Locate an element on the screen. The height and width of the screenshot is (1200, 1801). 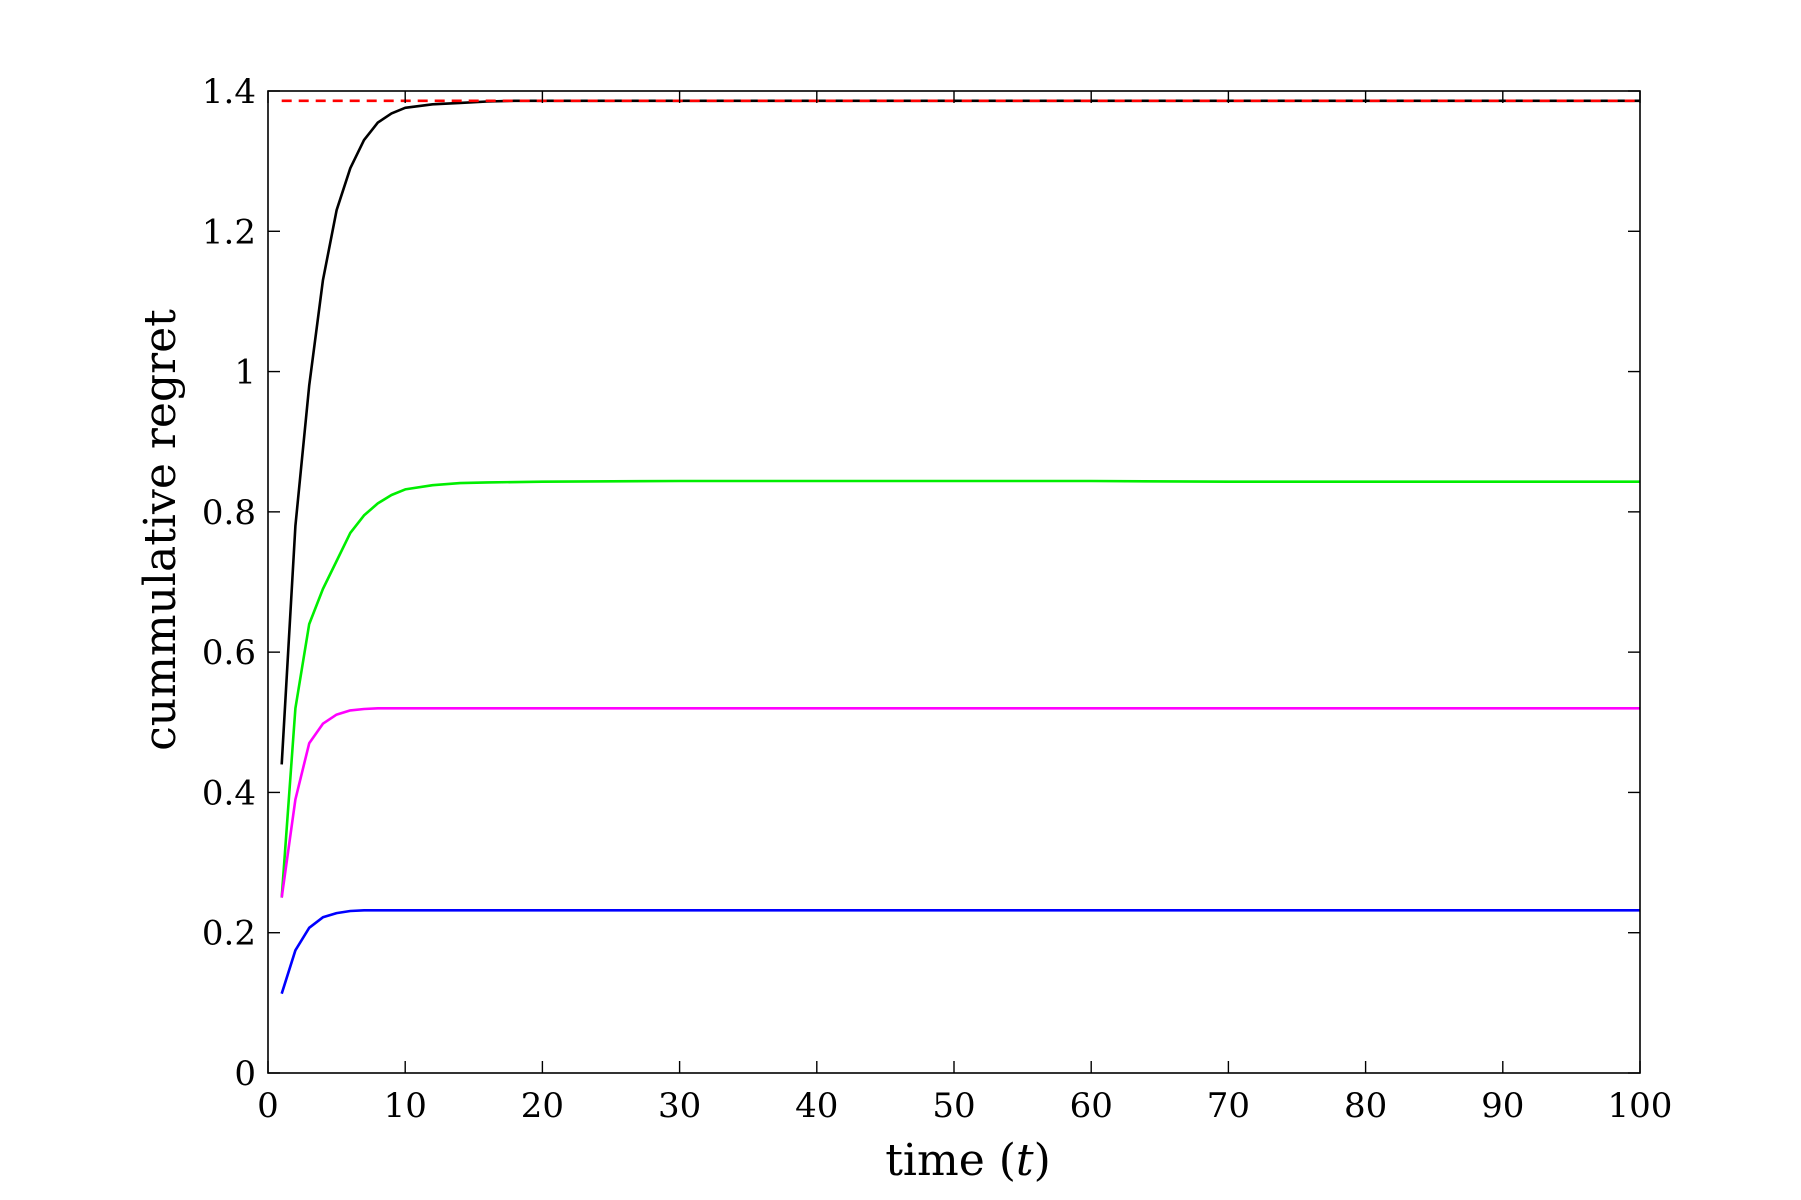
y-tick-label: 1.4 is located at coordinates (229, 92).